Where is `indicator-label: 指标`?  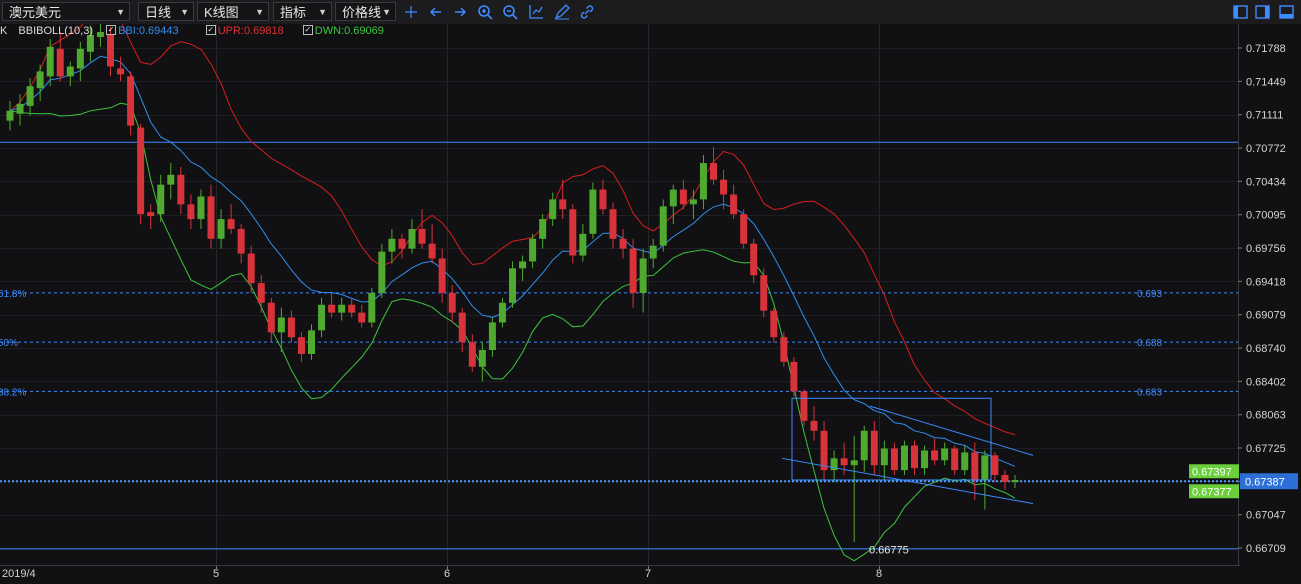 indicator-label: 指标 is located at coordinates (293, 12).